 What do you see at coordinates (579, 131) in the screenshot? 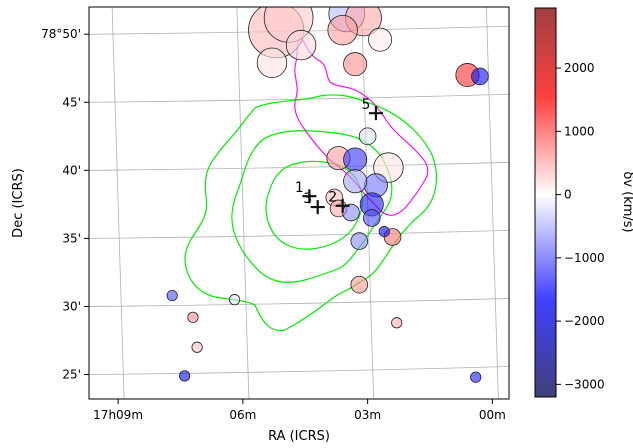
I see `colorbar-tick-label: 1000` at bounding box center [579, 131].